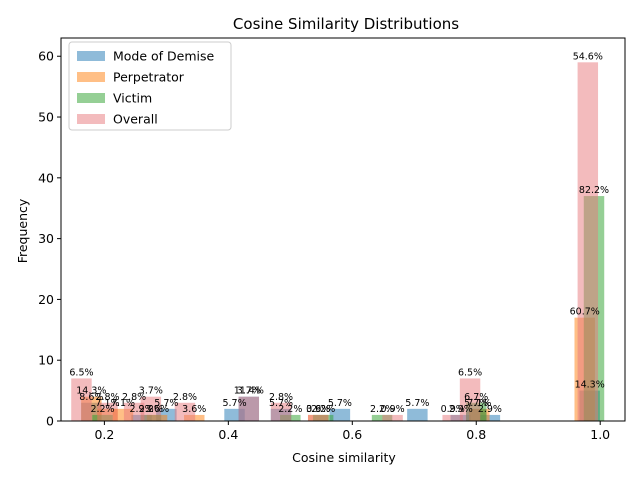 This screenshot has width=640, height=480. I want to click on chart-title: Cosine Similarity Distributions, so click(346, 24).